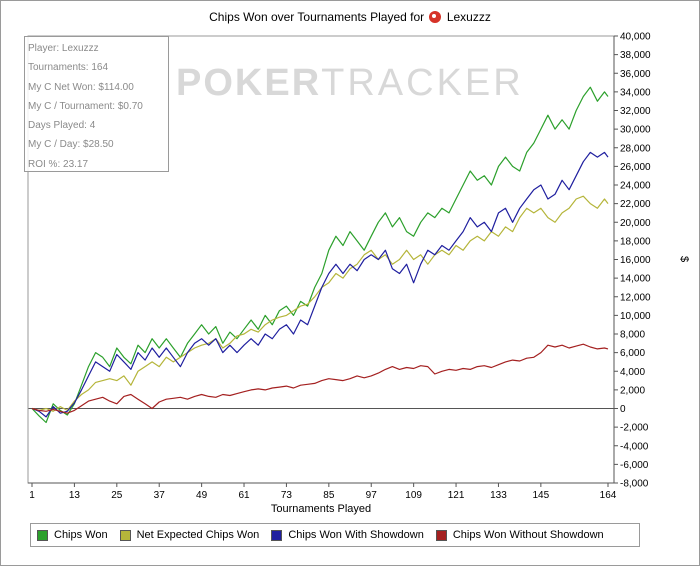 The image size is (700, 566). Describe the element at coordinates (244, 495) in the screenshot. I see `x-tick-label: 61` at that location.